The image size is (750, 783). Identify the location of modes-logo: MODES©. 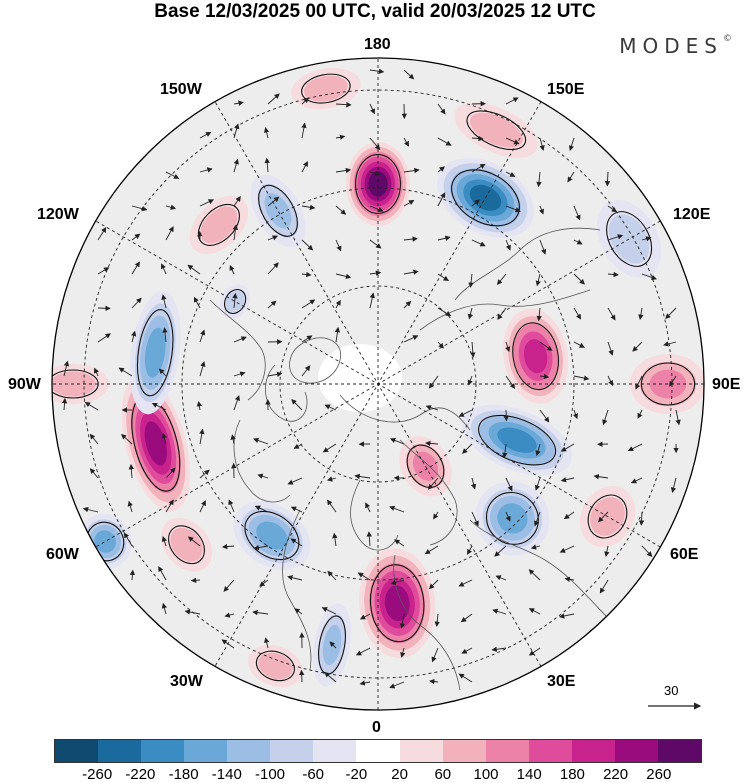
(675, 46).